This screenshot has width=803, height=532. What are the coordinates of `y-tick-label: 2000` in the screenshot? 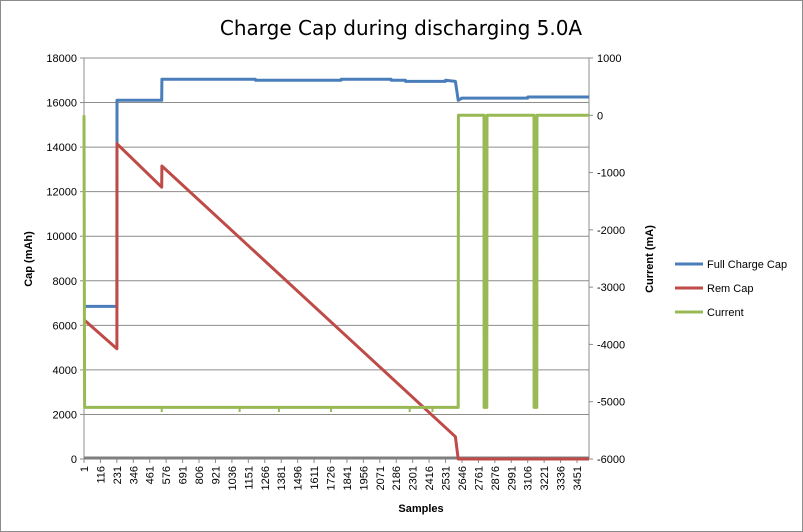 It's located at (65, 415).